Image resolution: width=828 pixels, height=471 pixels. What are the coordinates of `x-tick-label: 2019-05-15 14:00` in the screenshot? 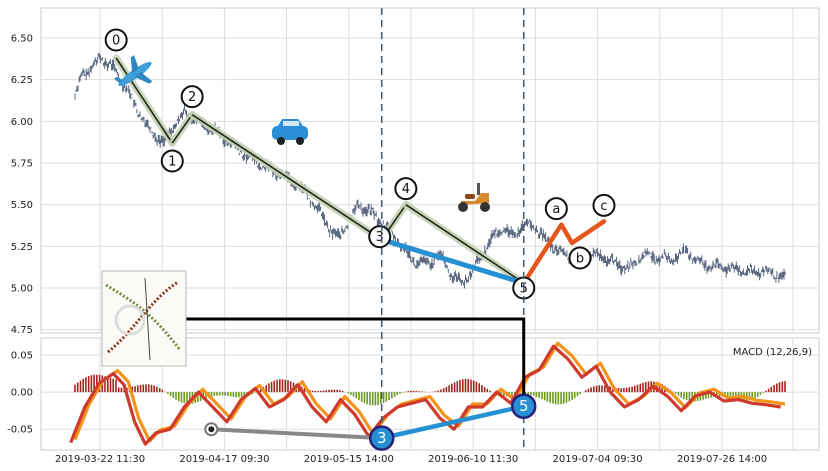 It's located at (349, 459).